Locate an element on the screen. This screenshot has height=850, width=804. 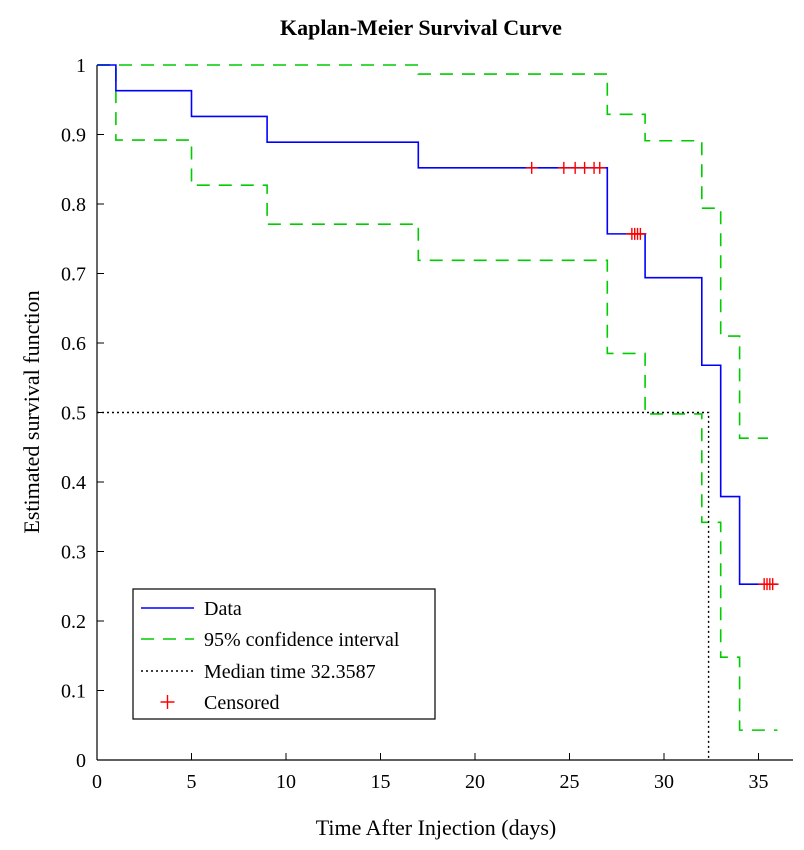
legend-label: Data is located at coordinates (223, 609).